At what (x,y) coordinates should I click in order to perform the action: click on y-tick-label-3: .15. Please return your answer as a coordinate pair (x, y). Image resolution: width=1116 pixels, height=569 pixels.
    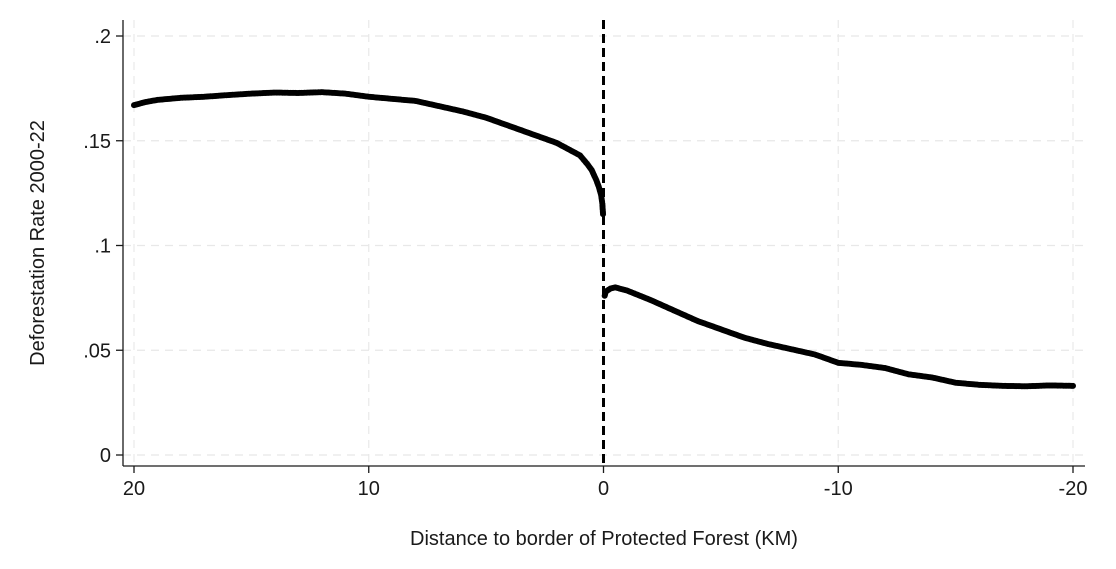
    Looking at the image, I should click on (97, 142).